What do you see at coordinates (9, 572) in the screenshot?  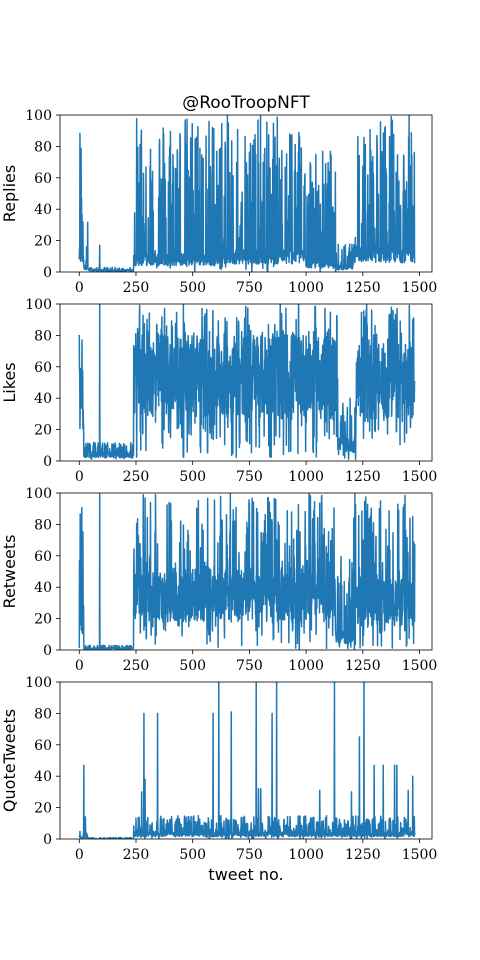 I see `y-axis-label-retweets: Retweets` at bounding box center [9, 572].